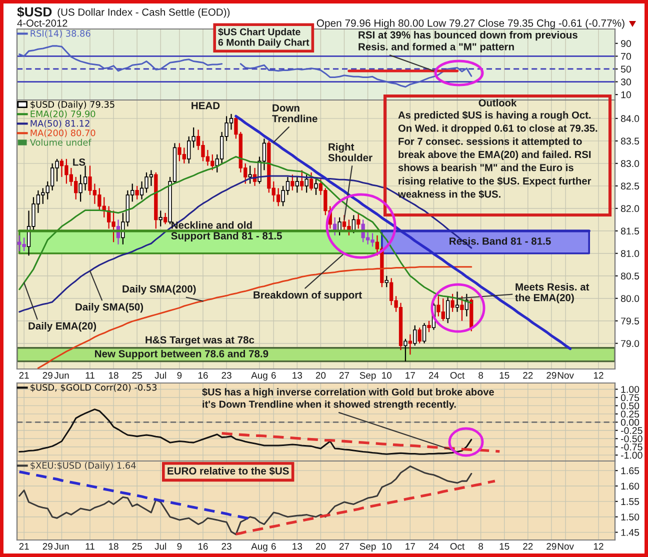  I want to click on legend-label: EMA(20) 79.90, so click(63, 114).